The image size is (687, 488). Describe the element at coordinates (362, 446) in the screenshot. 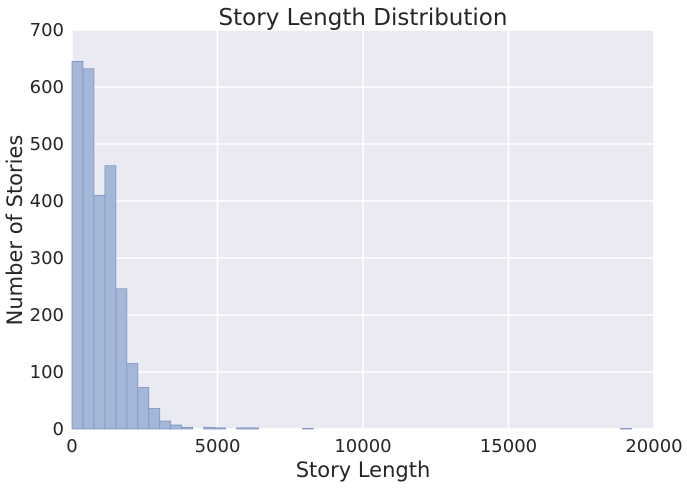

I see `x-tick-label: 10000` at that location.